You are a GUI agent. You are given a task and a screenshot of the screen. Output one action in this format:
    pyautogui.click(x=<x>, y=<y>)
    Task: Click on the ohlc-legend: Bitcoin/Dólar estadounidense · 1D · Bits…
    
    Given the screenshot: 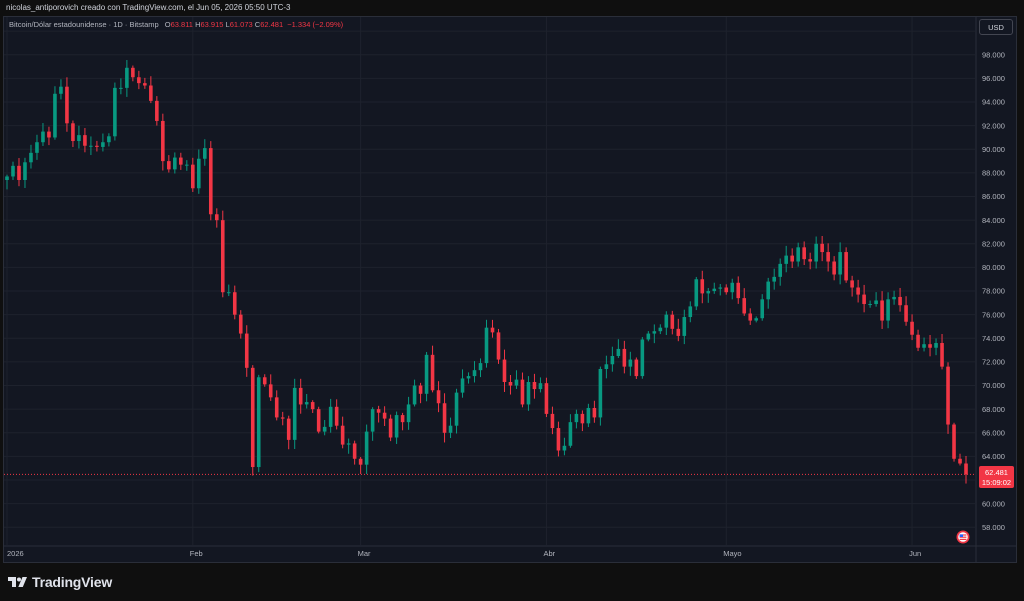 What is the action you would take?
    pyautogui.click(x=176, y=24)
    